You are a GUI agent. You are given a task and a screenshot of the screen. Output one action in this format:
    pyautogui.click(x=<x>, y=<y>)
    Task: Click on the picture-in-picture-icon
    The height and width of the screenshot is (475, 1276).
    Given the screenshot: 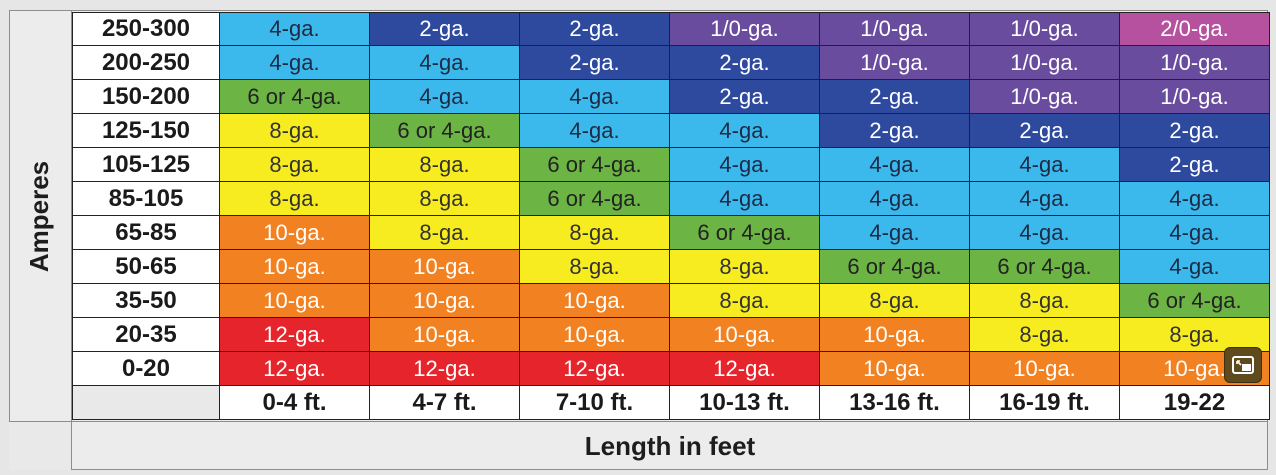 What is the action you would take?
    pyautogui.click(x=1243, y=365)
    